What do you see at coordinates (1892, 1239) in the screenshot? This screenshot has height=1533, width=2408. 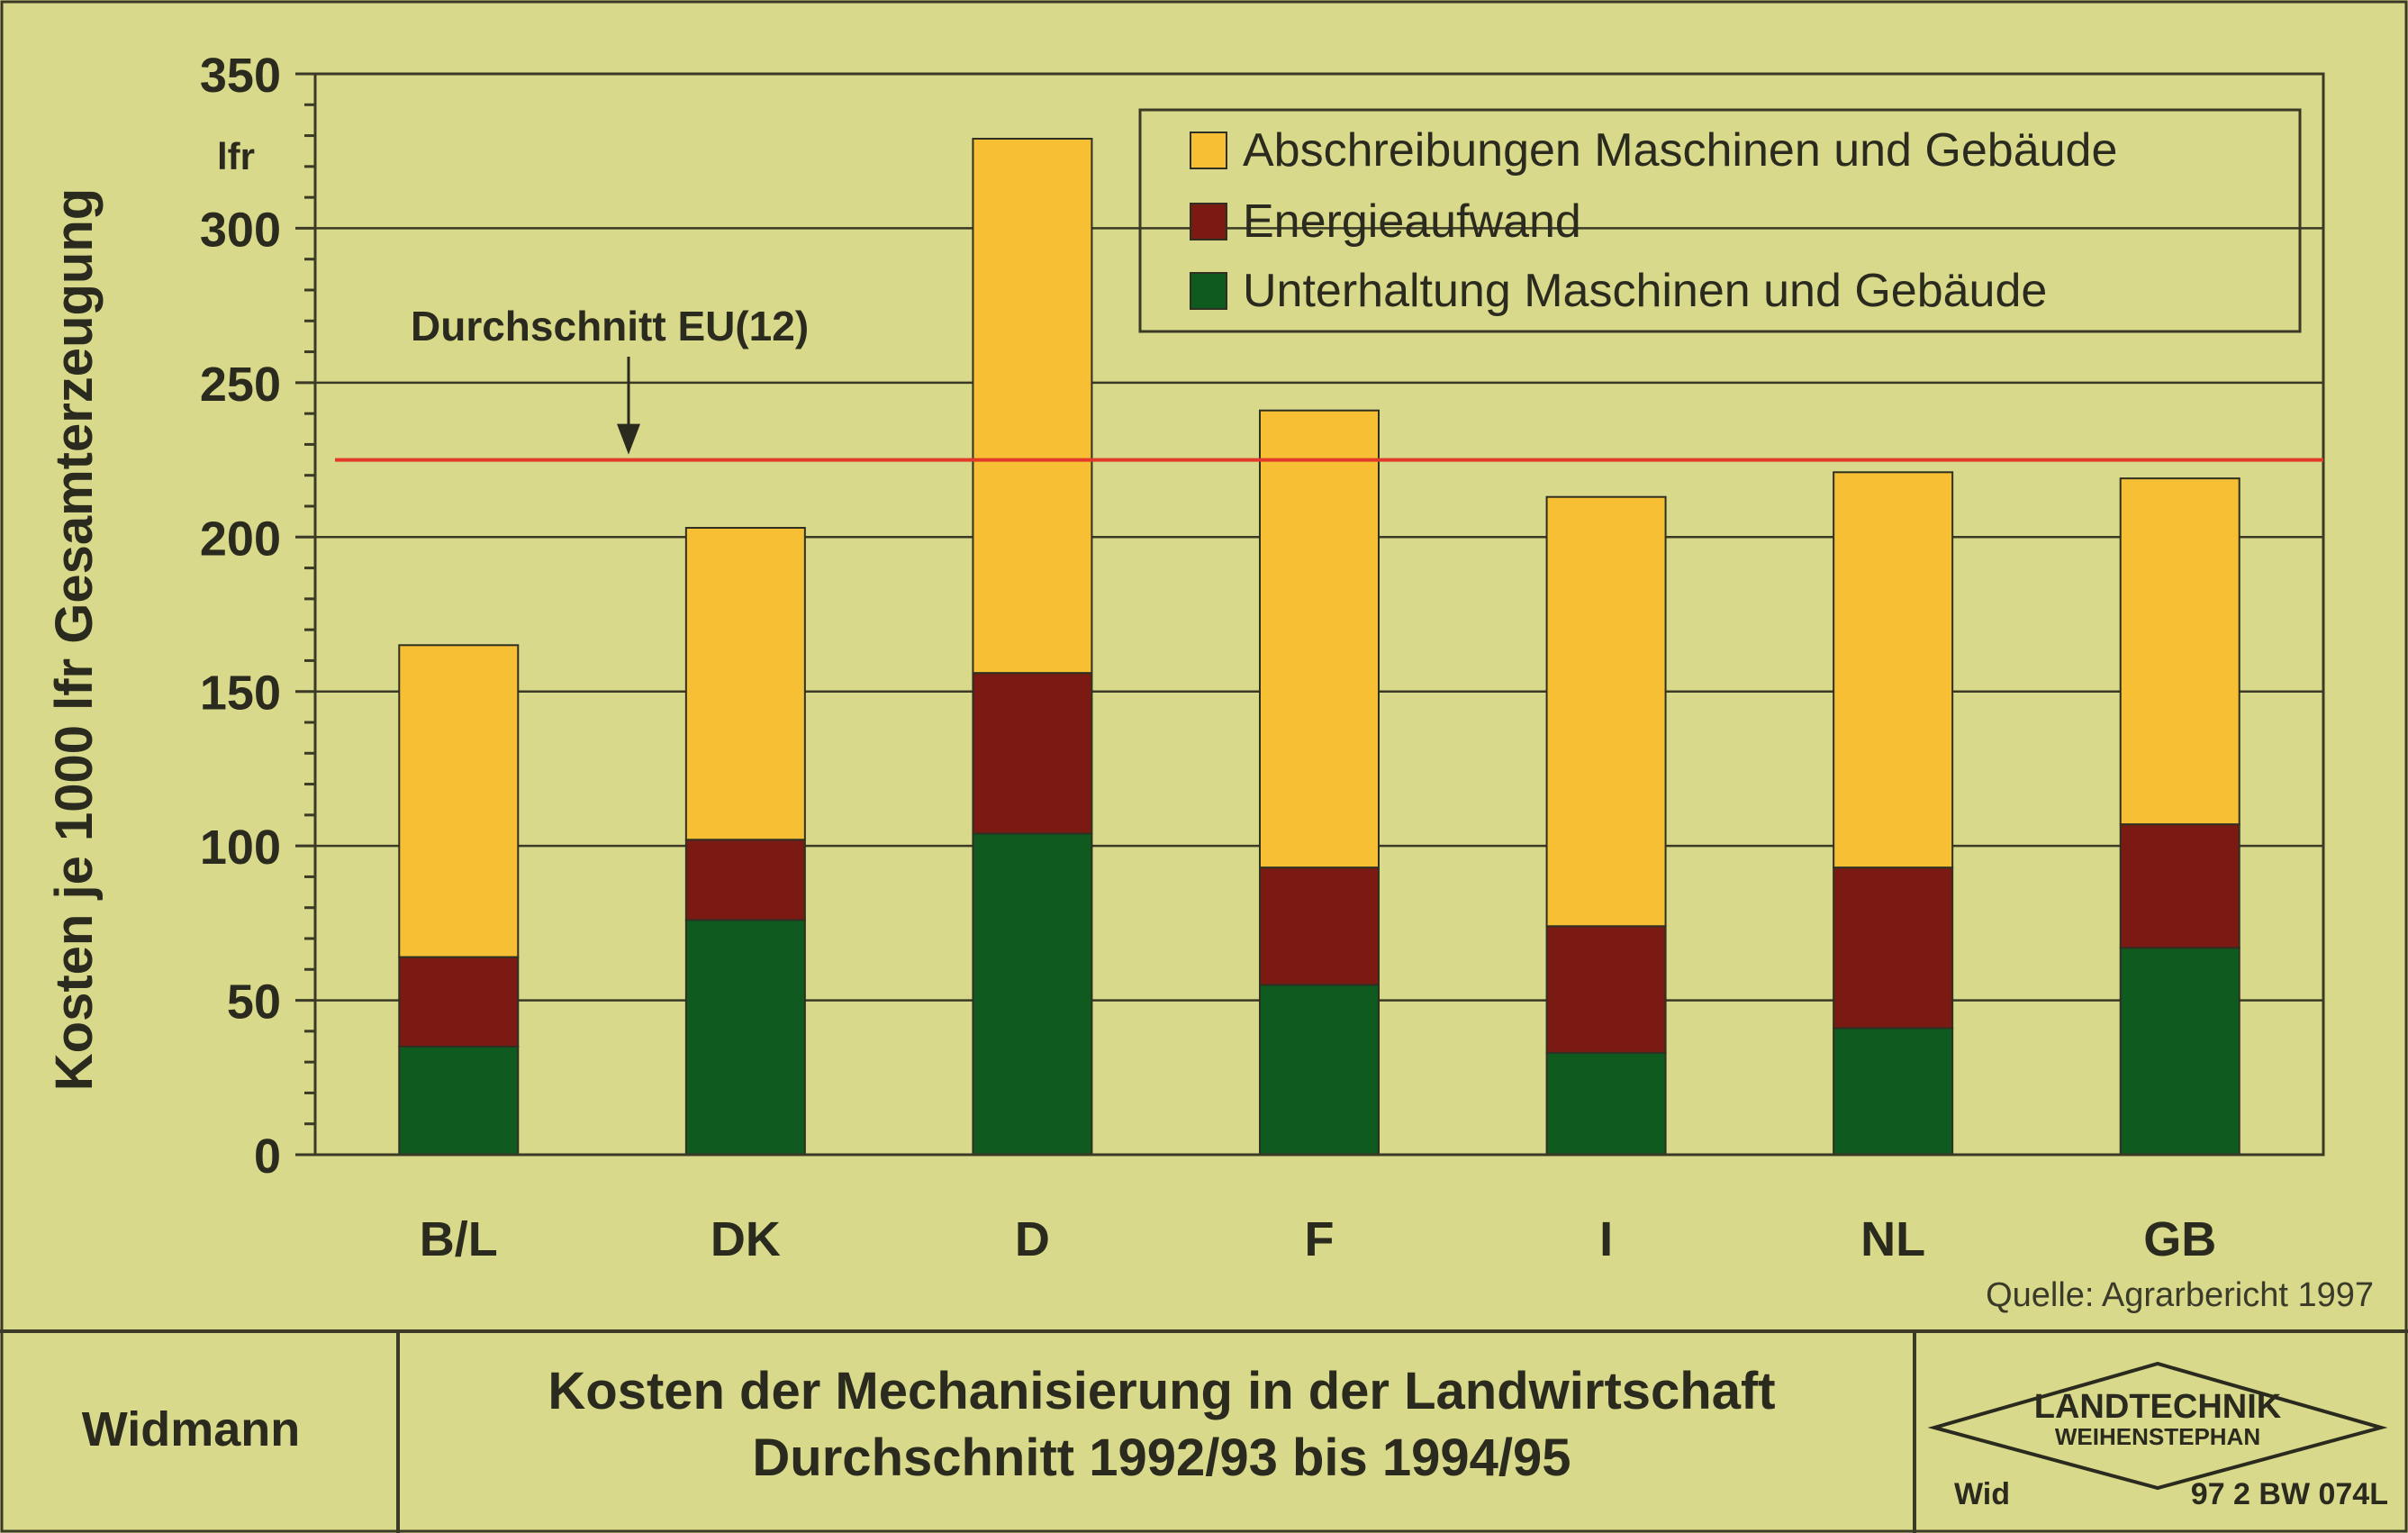 I see `x-tick-label: NL` at bounding box center [1892, 1239].